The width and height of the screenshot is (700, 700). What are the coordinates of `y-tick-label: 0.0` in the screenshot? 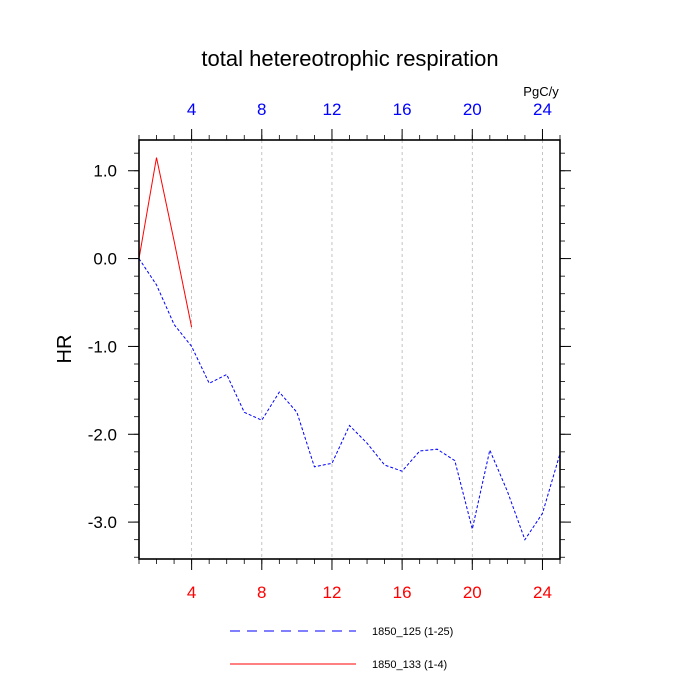 It's located at (105, 259).